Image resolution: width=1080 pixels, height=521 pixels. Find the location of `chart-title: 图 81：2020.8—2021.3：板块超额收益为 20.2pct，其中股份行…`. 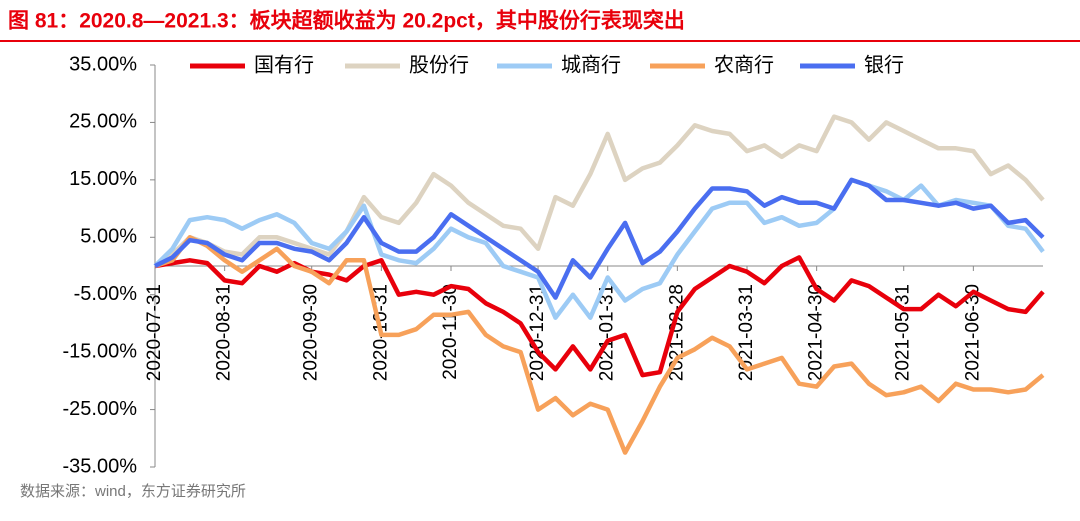

chart-title: 图 81：2020.8—2021.3：板块超额收益为 20.2pct，其中股份行… is located at coordinates (346, 21).